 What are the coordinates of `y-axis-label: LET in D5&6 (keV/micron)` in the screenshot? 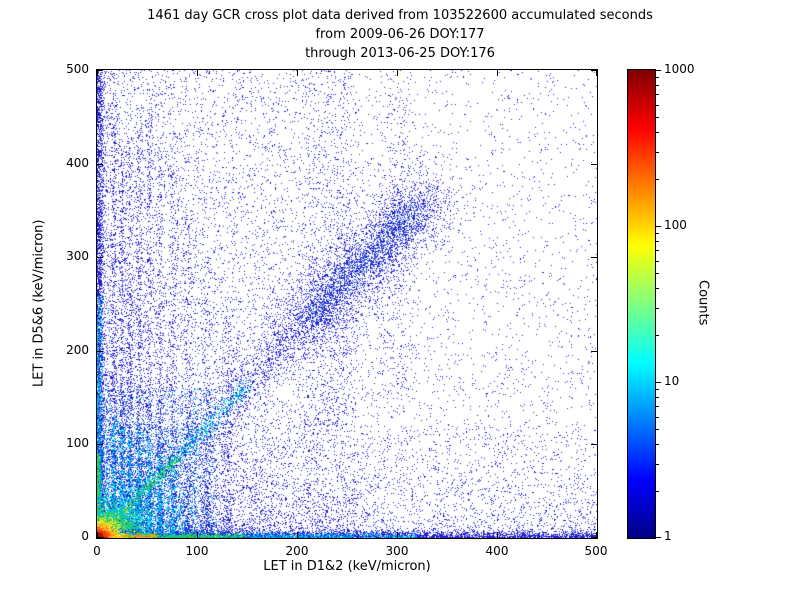 It's located at (39, 303).